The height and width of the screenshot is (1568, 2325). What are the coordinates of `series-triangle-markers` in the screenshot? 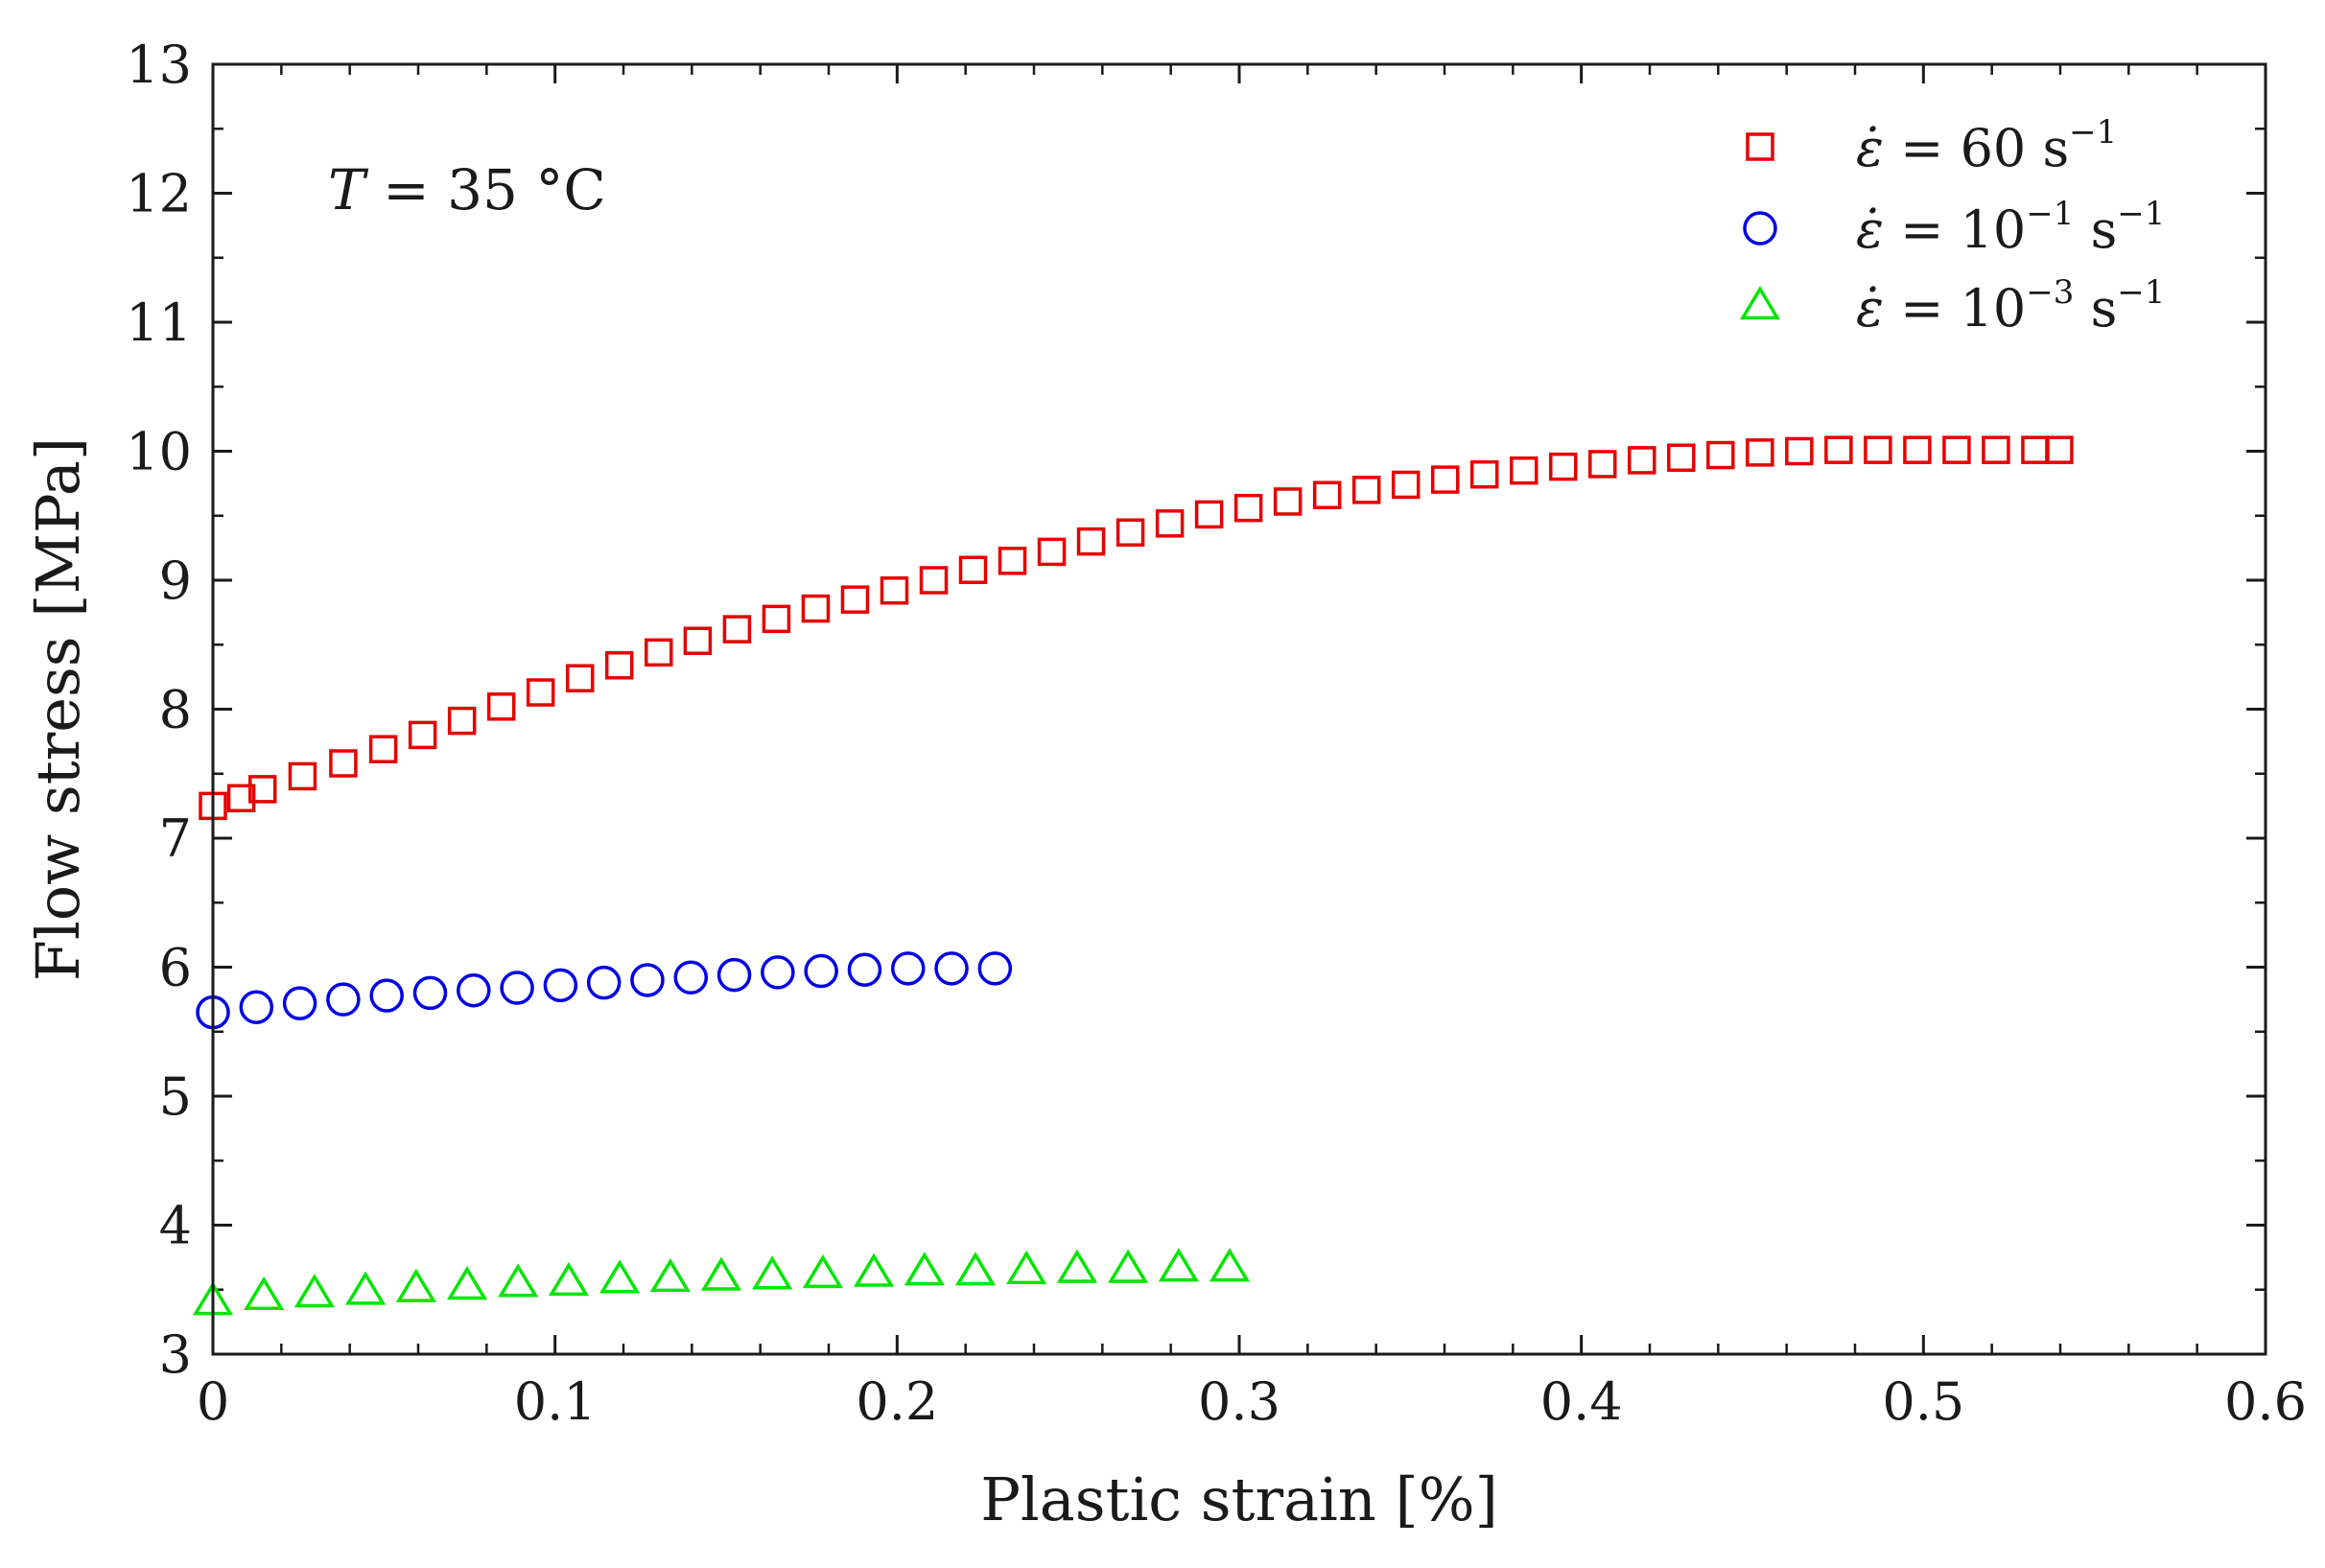 It's located at (721, 1282).